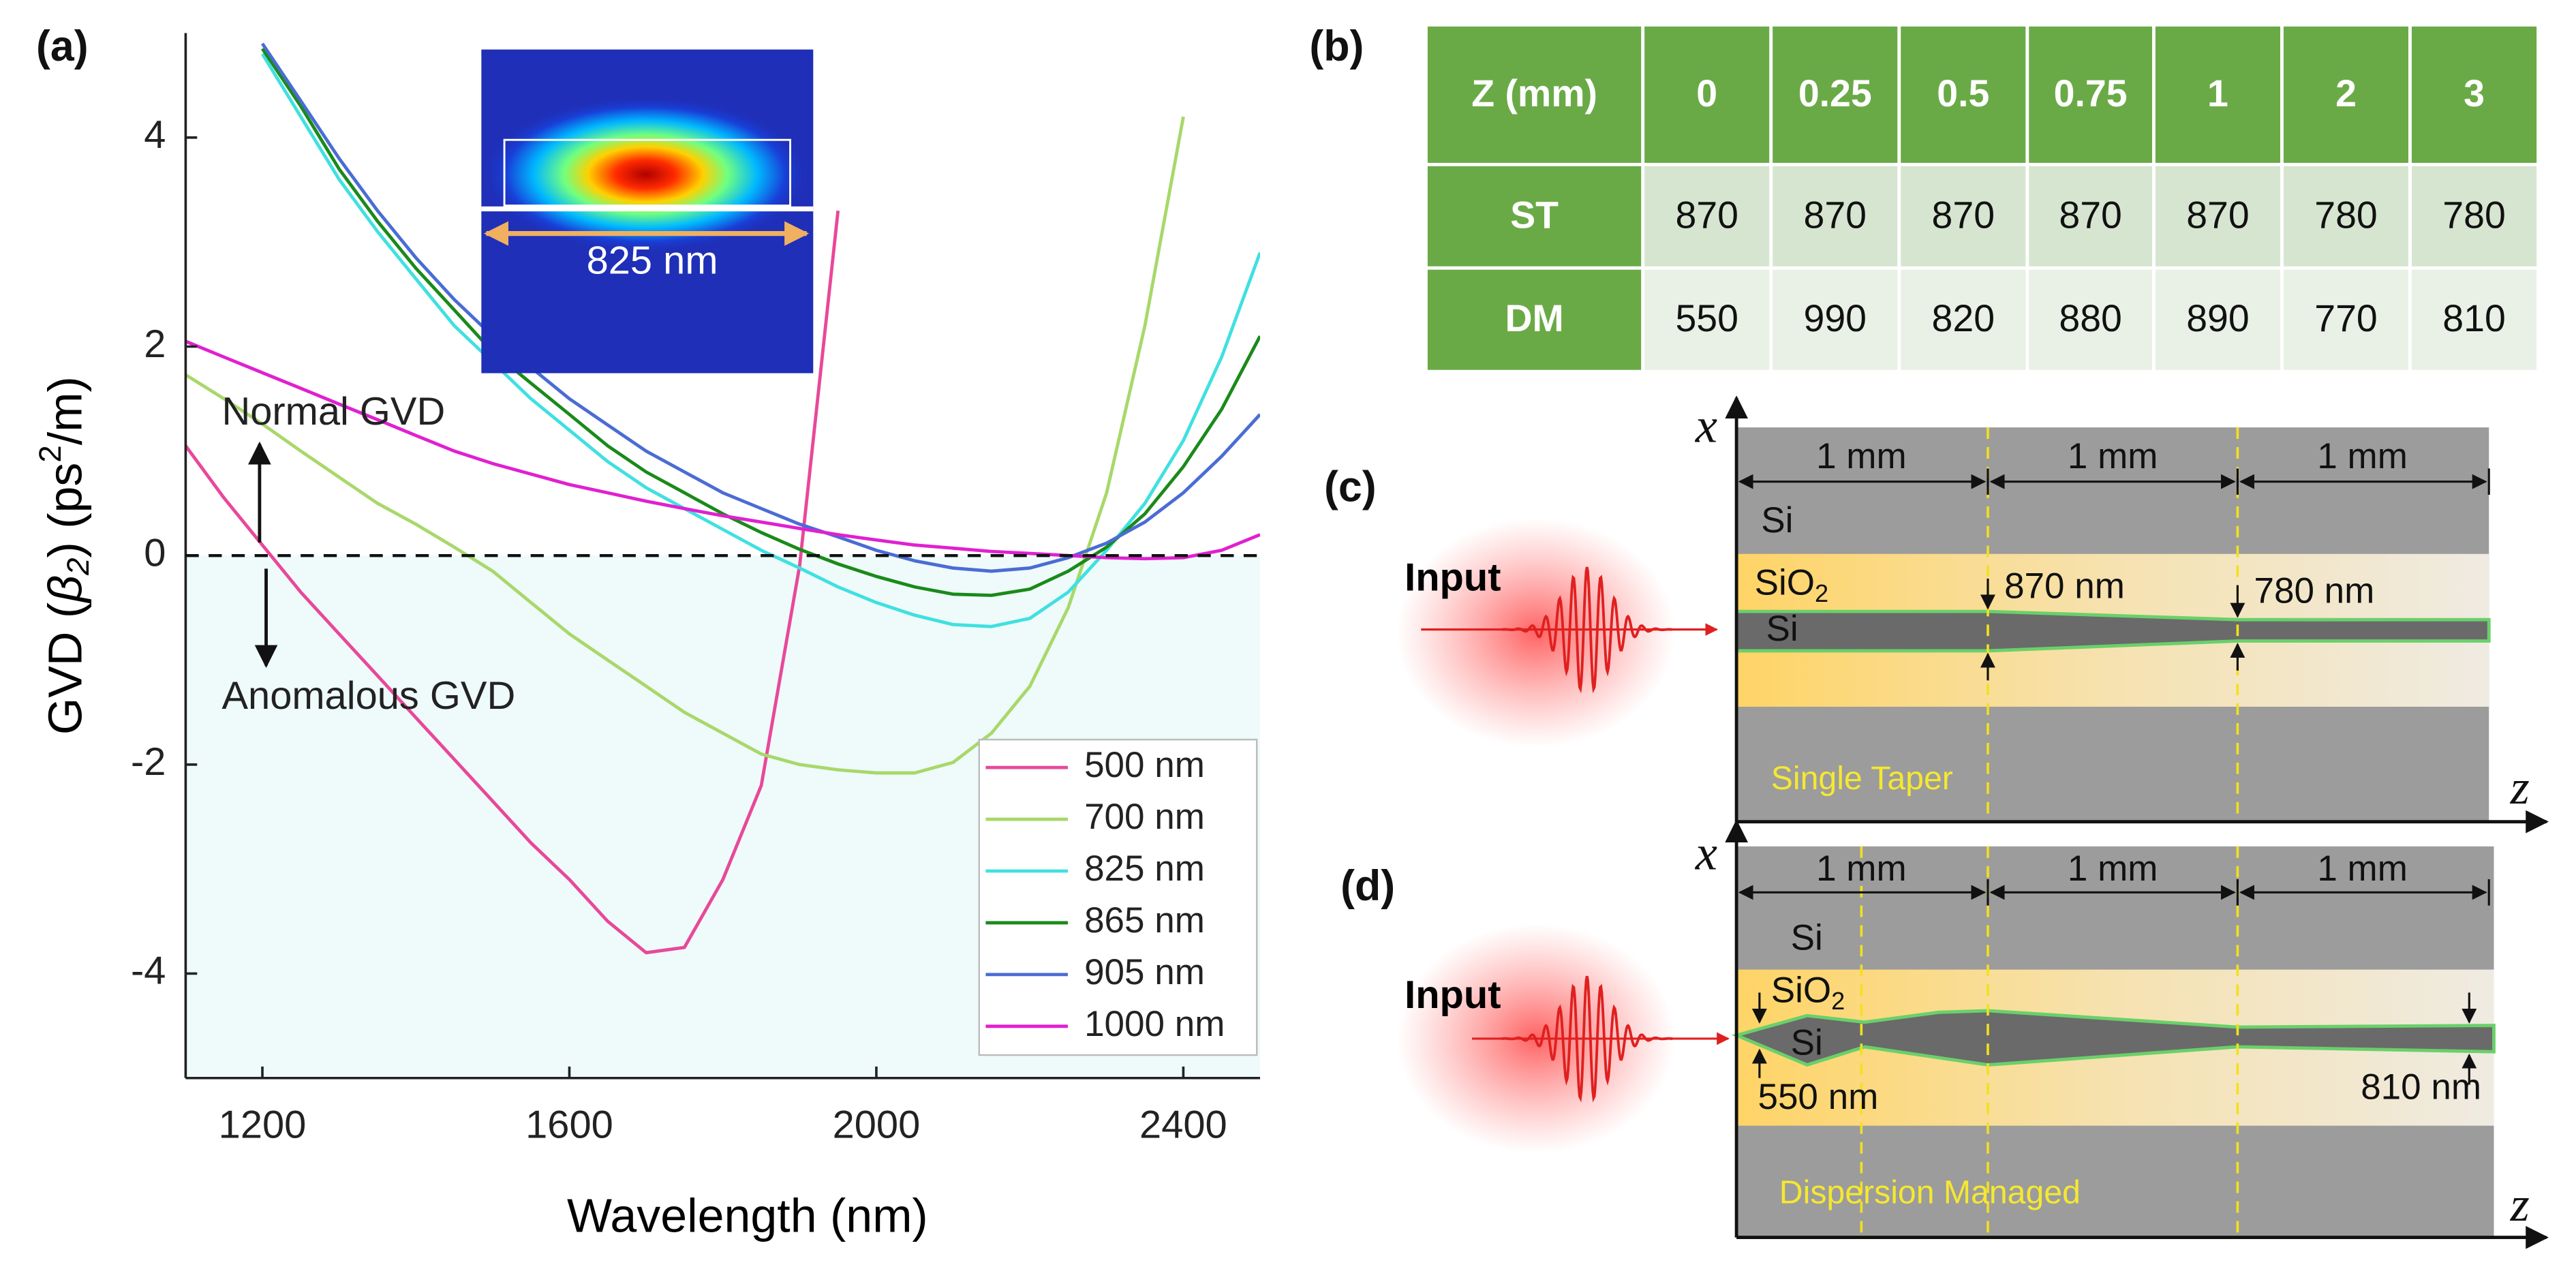 This screenshot has height=1282, width=2576. Describe the element at coordinates (1336, 46) in the screenshot. I see `panel-label: (b)` at that location.